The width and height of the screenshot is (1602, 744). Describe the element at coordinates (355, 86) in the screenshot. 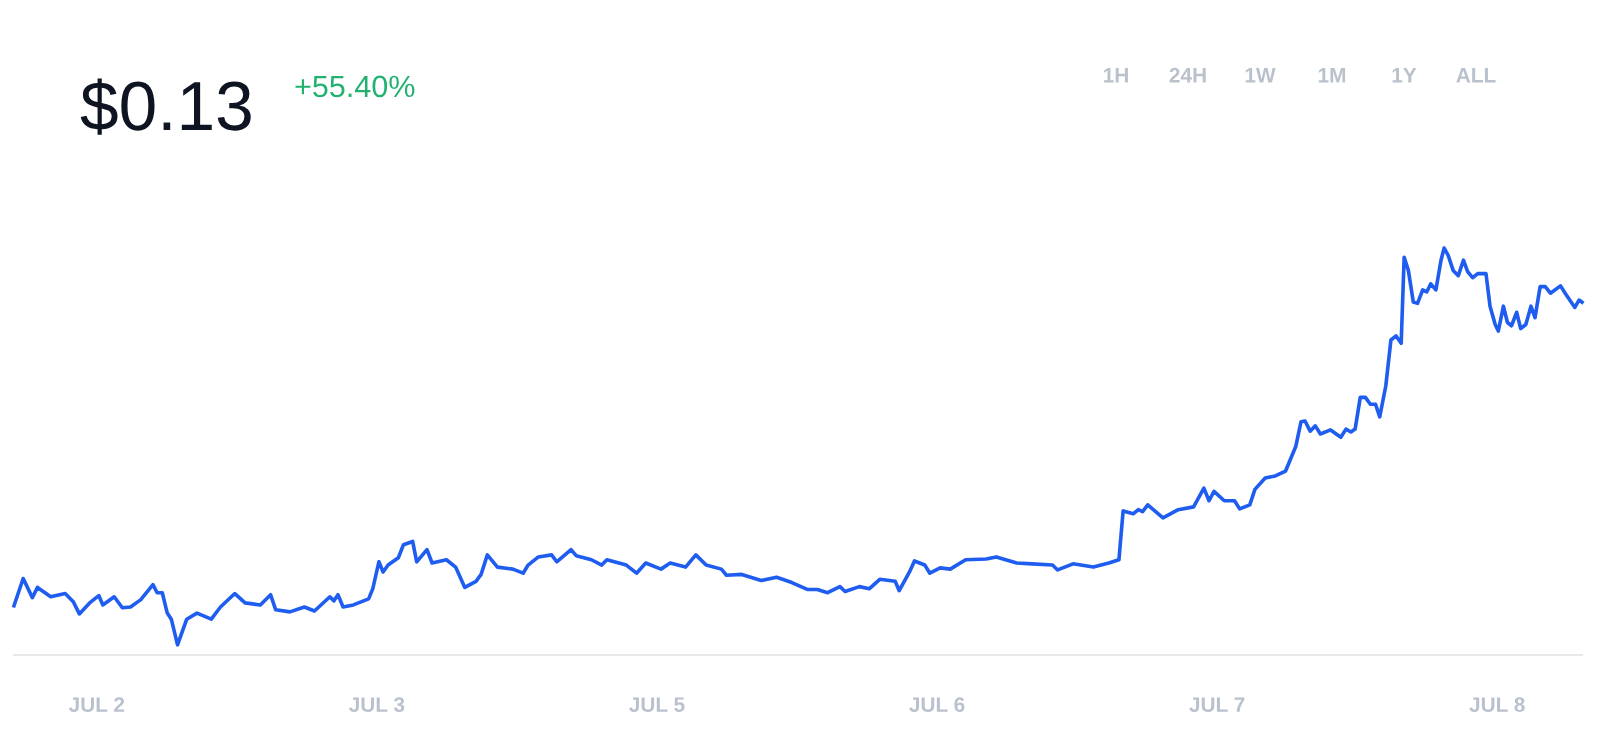

I see `chart-subtitle: +55.40%` at that location.